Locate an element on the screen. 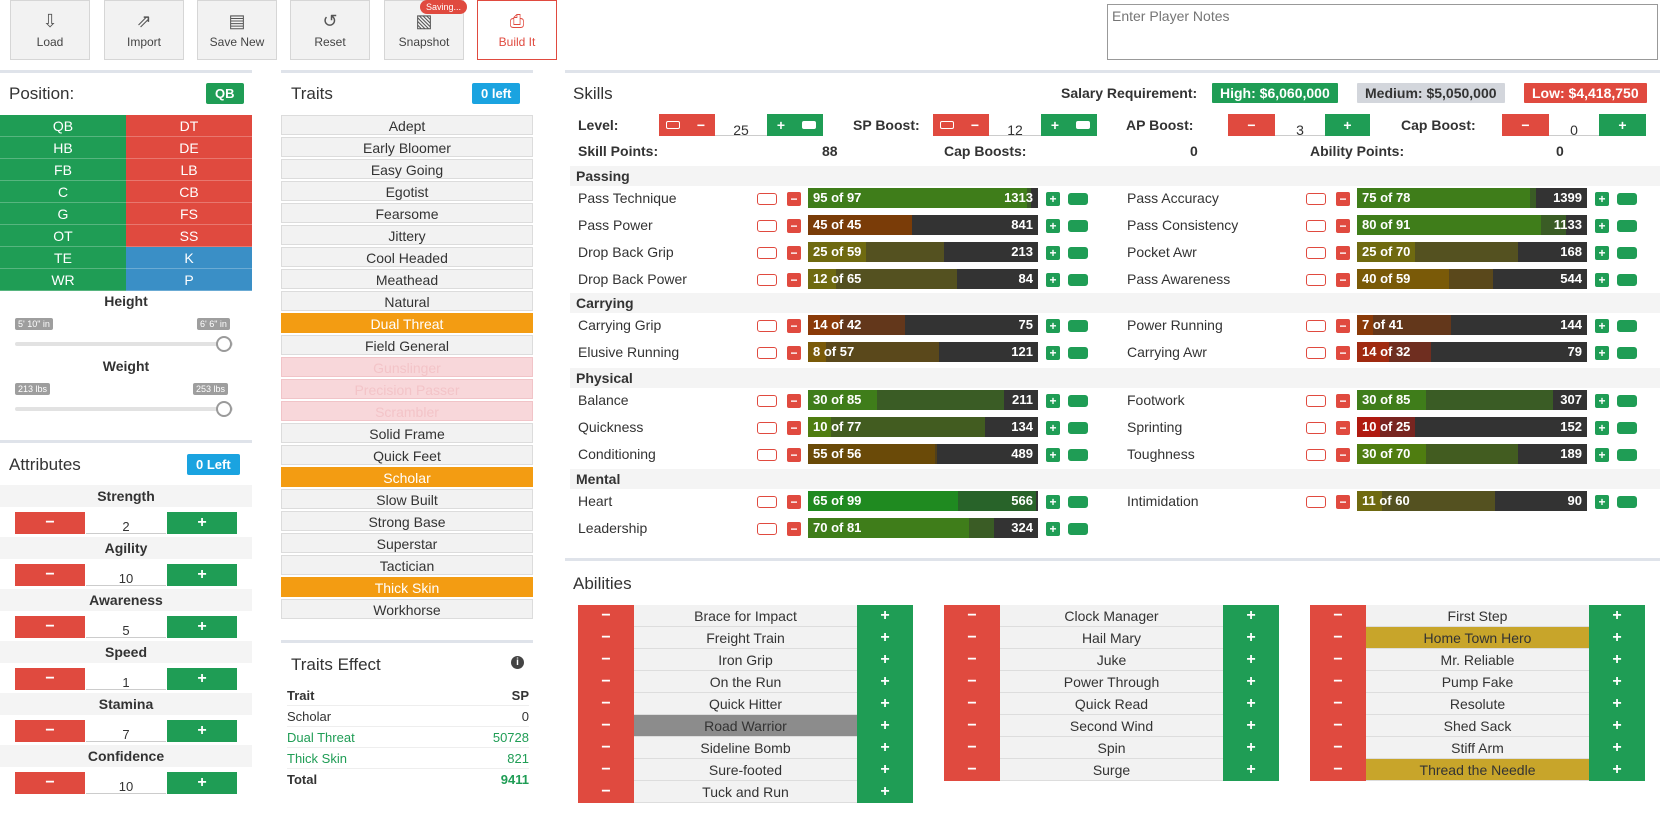 The height and width of the screenshot is (823, 1660). pass-power-decrement-button: − is located at coordinates (794, 226).